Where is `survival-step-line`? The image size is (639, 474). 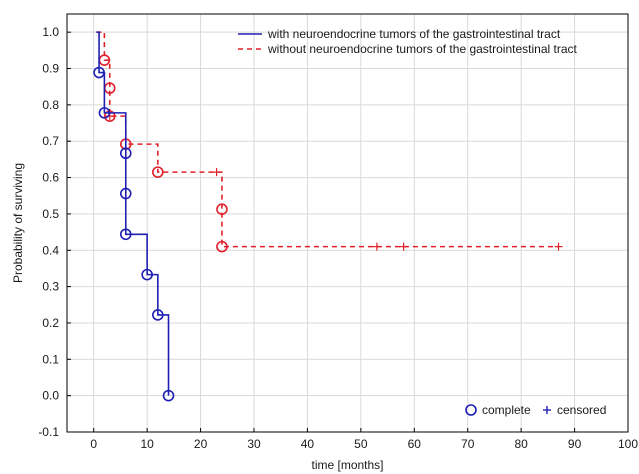
survival-step-line is located at coordinates (133, 213).